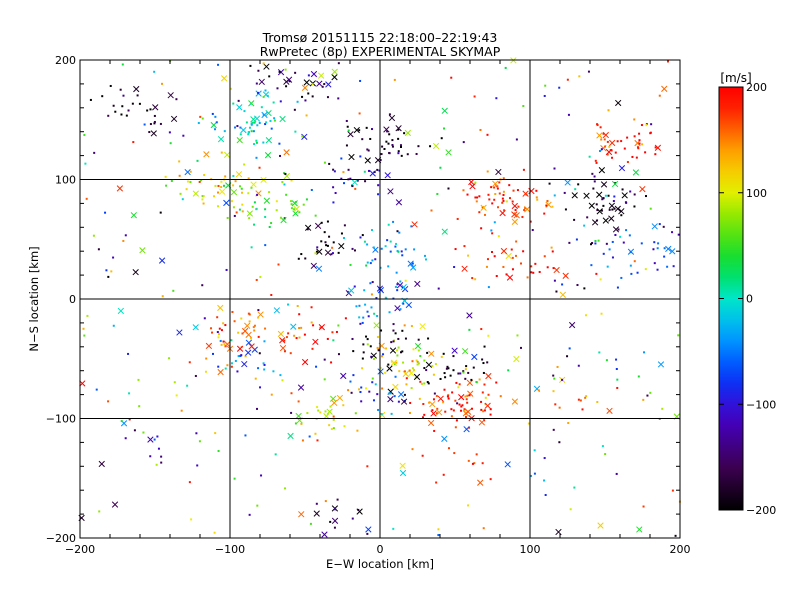 Image resolution: width=800 pixels, height=600 pixels. I want to click on chart-subtitle: RwPretec (8p) EXPERIMENTAL SKYMAP, so click(380, 51).